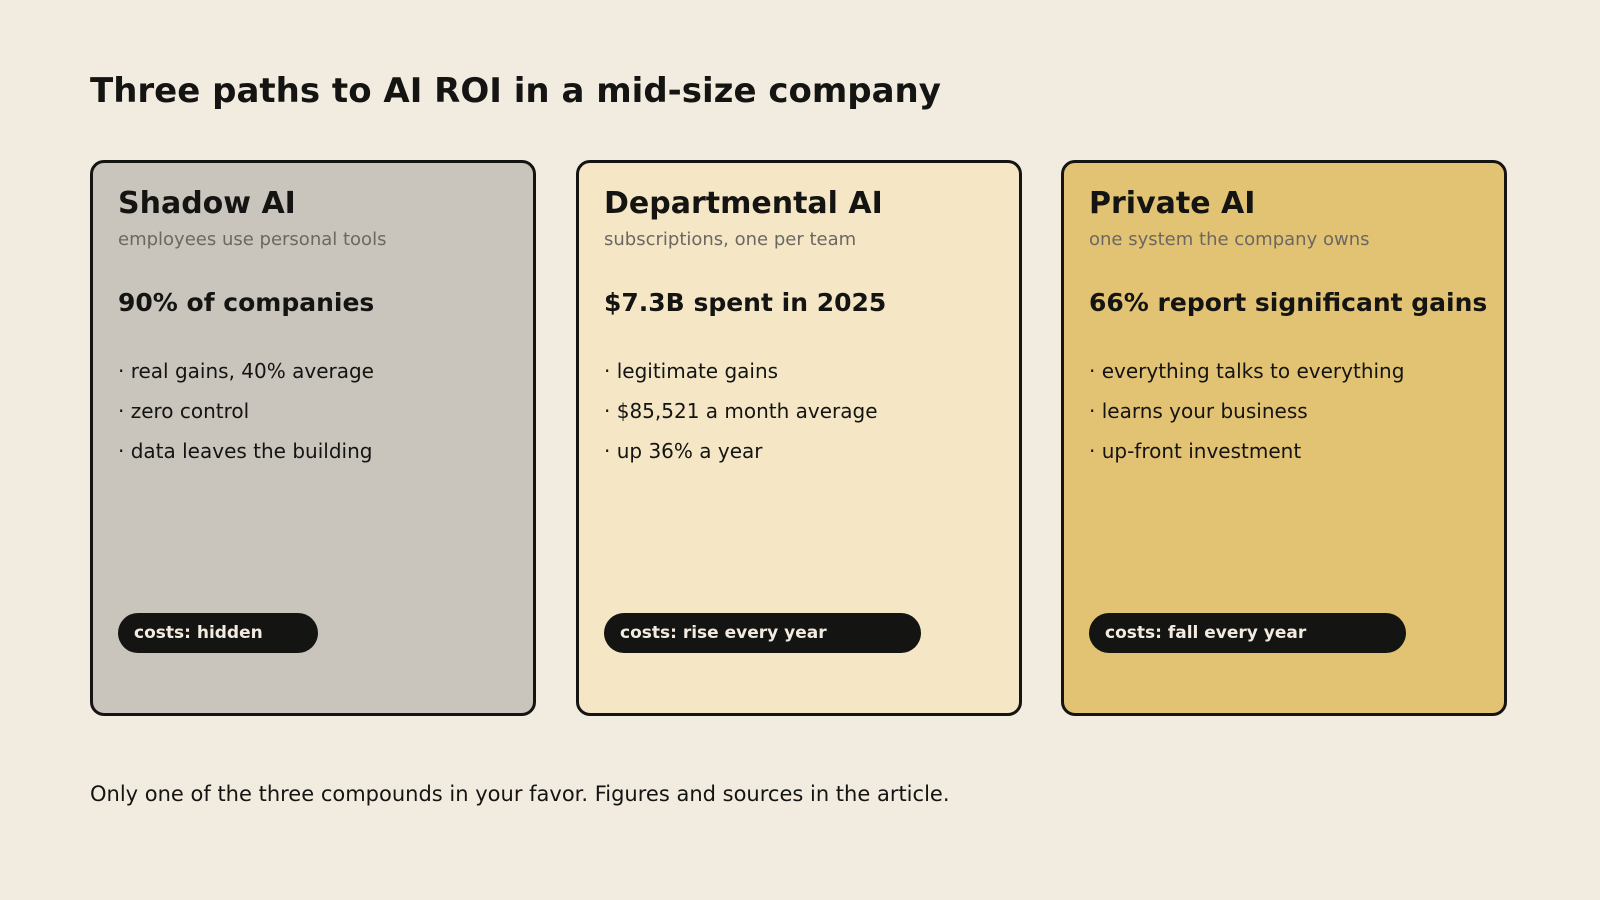  I want to click on cost-badge: costs: rise every year, so click(762, 633).